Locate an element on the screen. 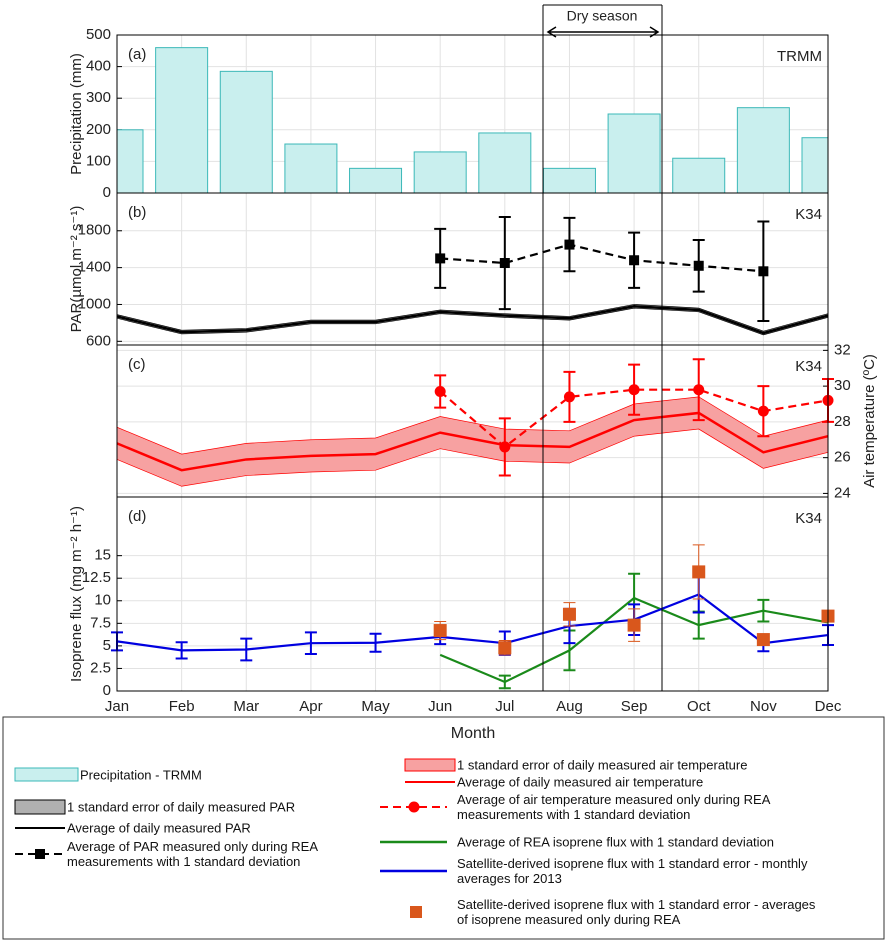  y-tick-label: 500 is located at coordinates (98, 34).